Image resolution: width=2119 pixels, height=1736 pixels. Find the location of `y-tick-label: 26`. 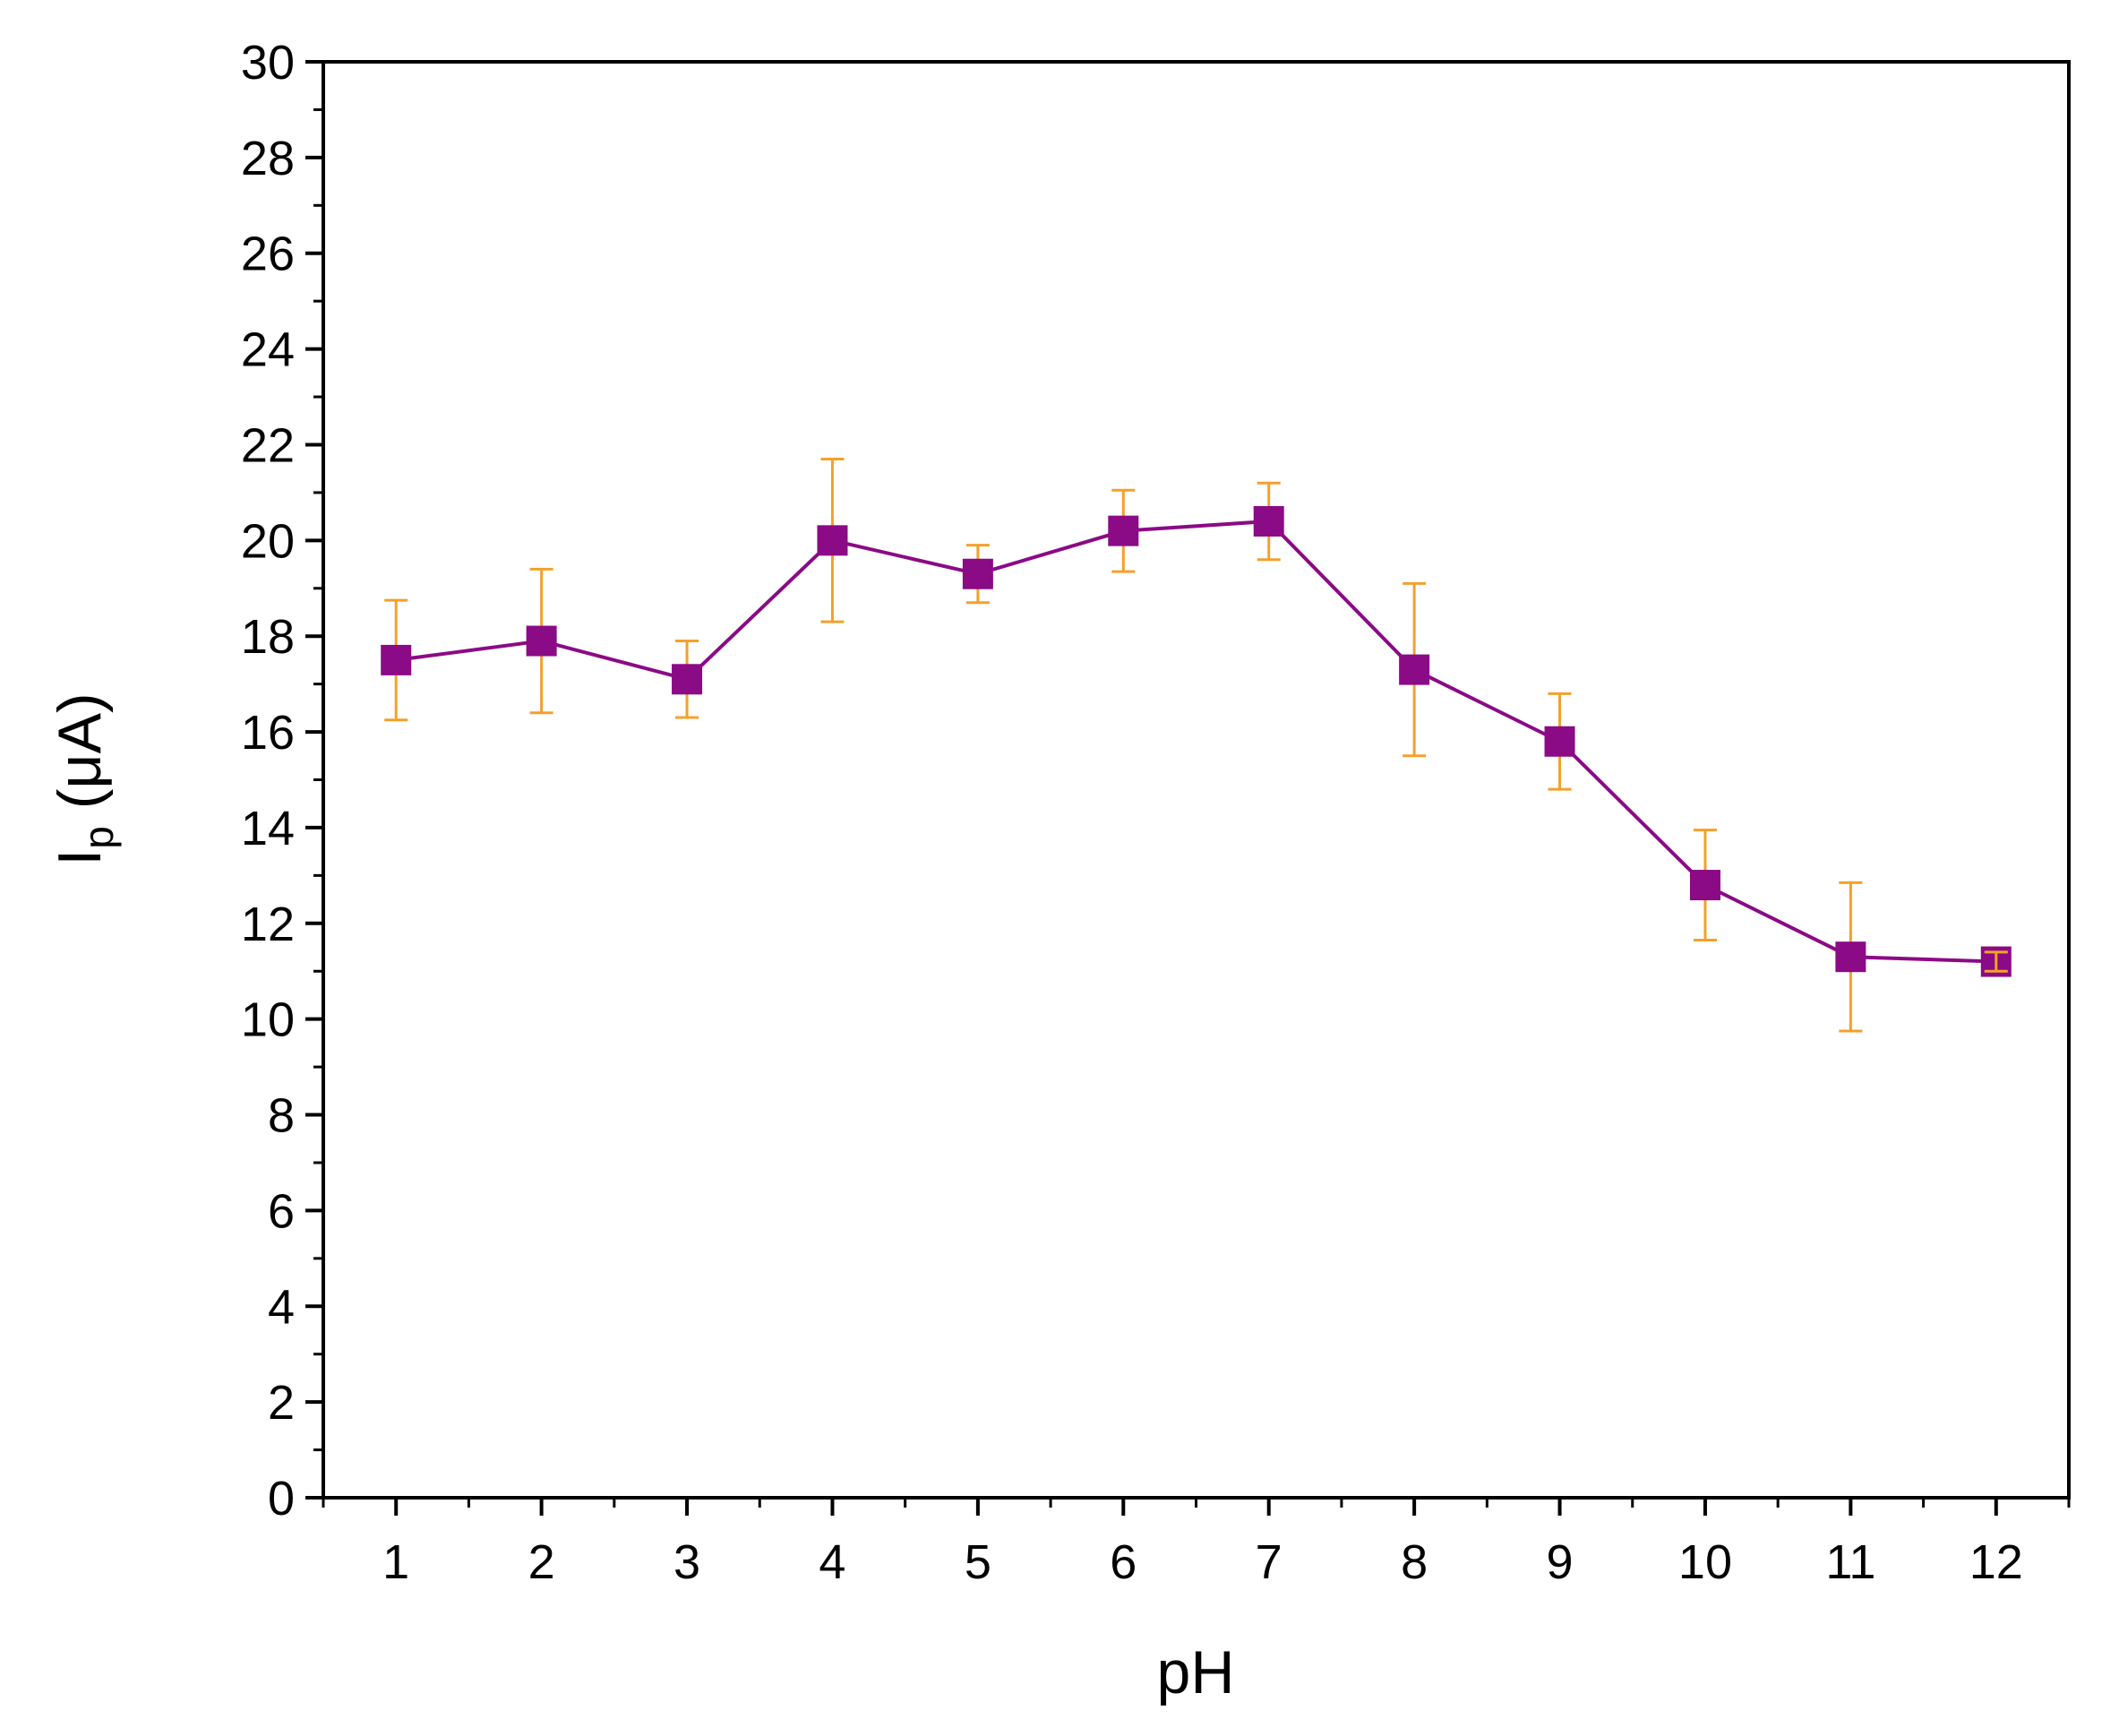

y-tick-label: 26 is located at coordinates (268, 254).